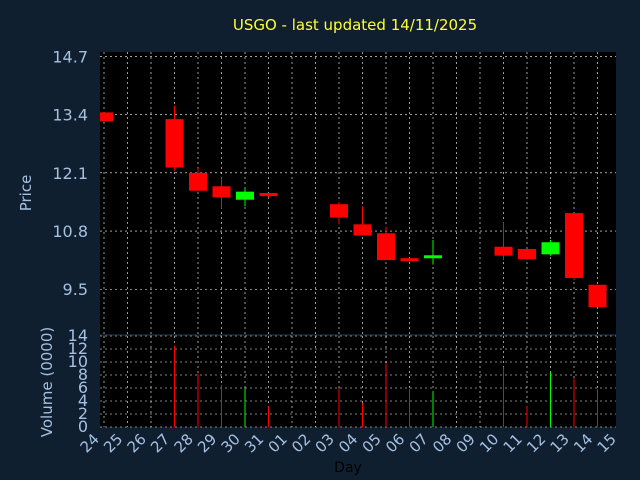 This screenshot has height=480, width=640. Describe the element at coordinates (78, 348) in the screenshot. I see `volume-tick-label: 12` at that location.